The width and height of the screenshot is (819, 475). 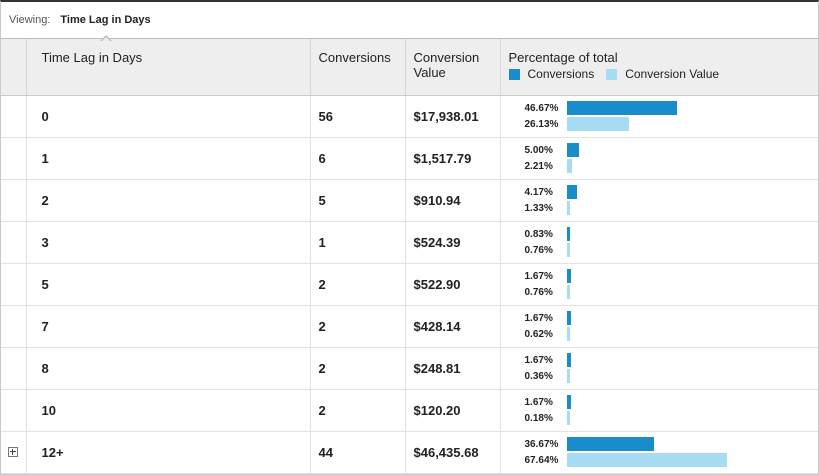 What do you see at coordinates (409, 22) in the screenshot?
I see `viewing-bar: Viewing: Time Lag in Days` at bounding box center [409, 22].